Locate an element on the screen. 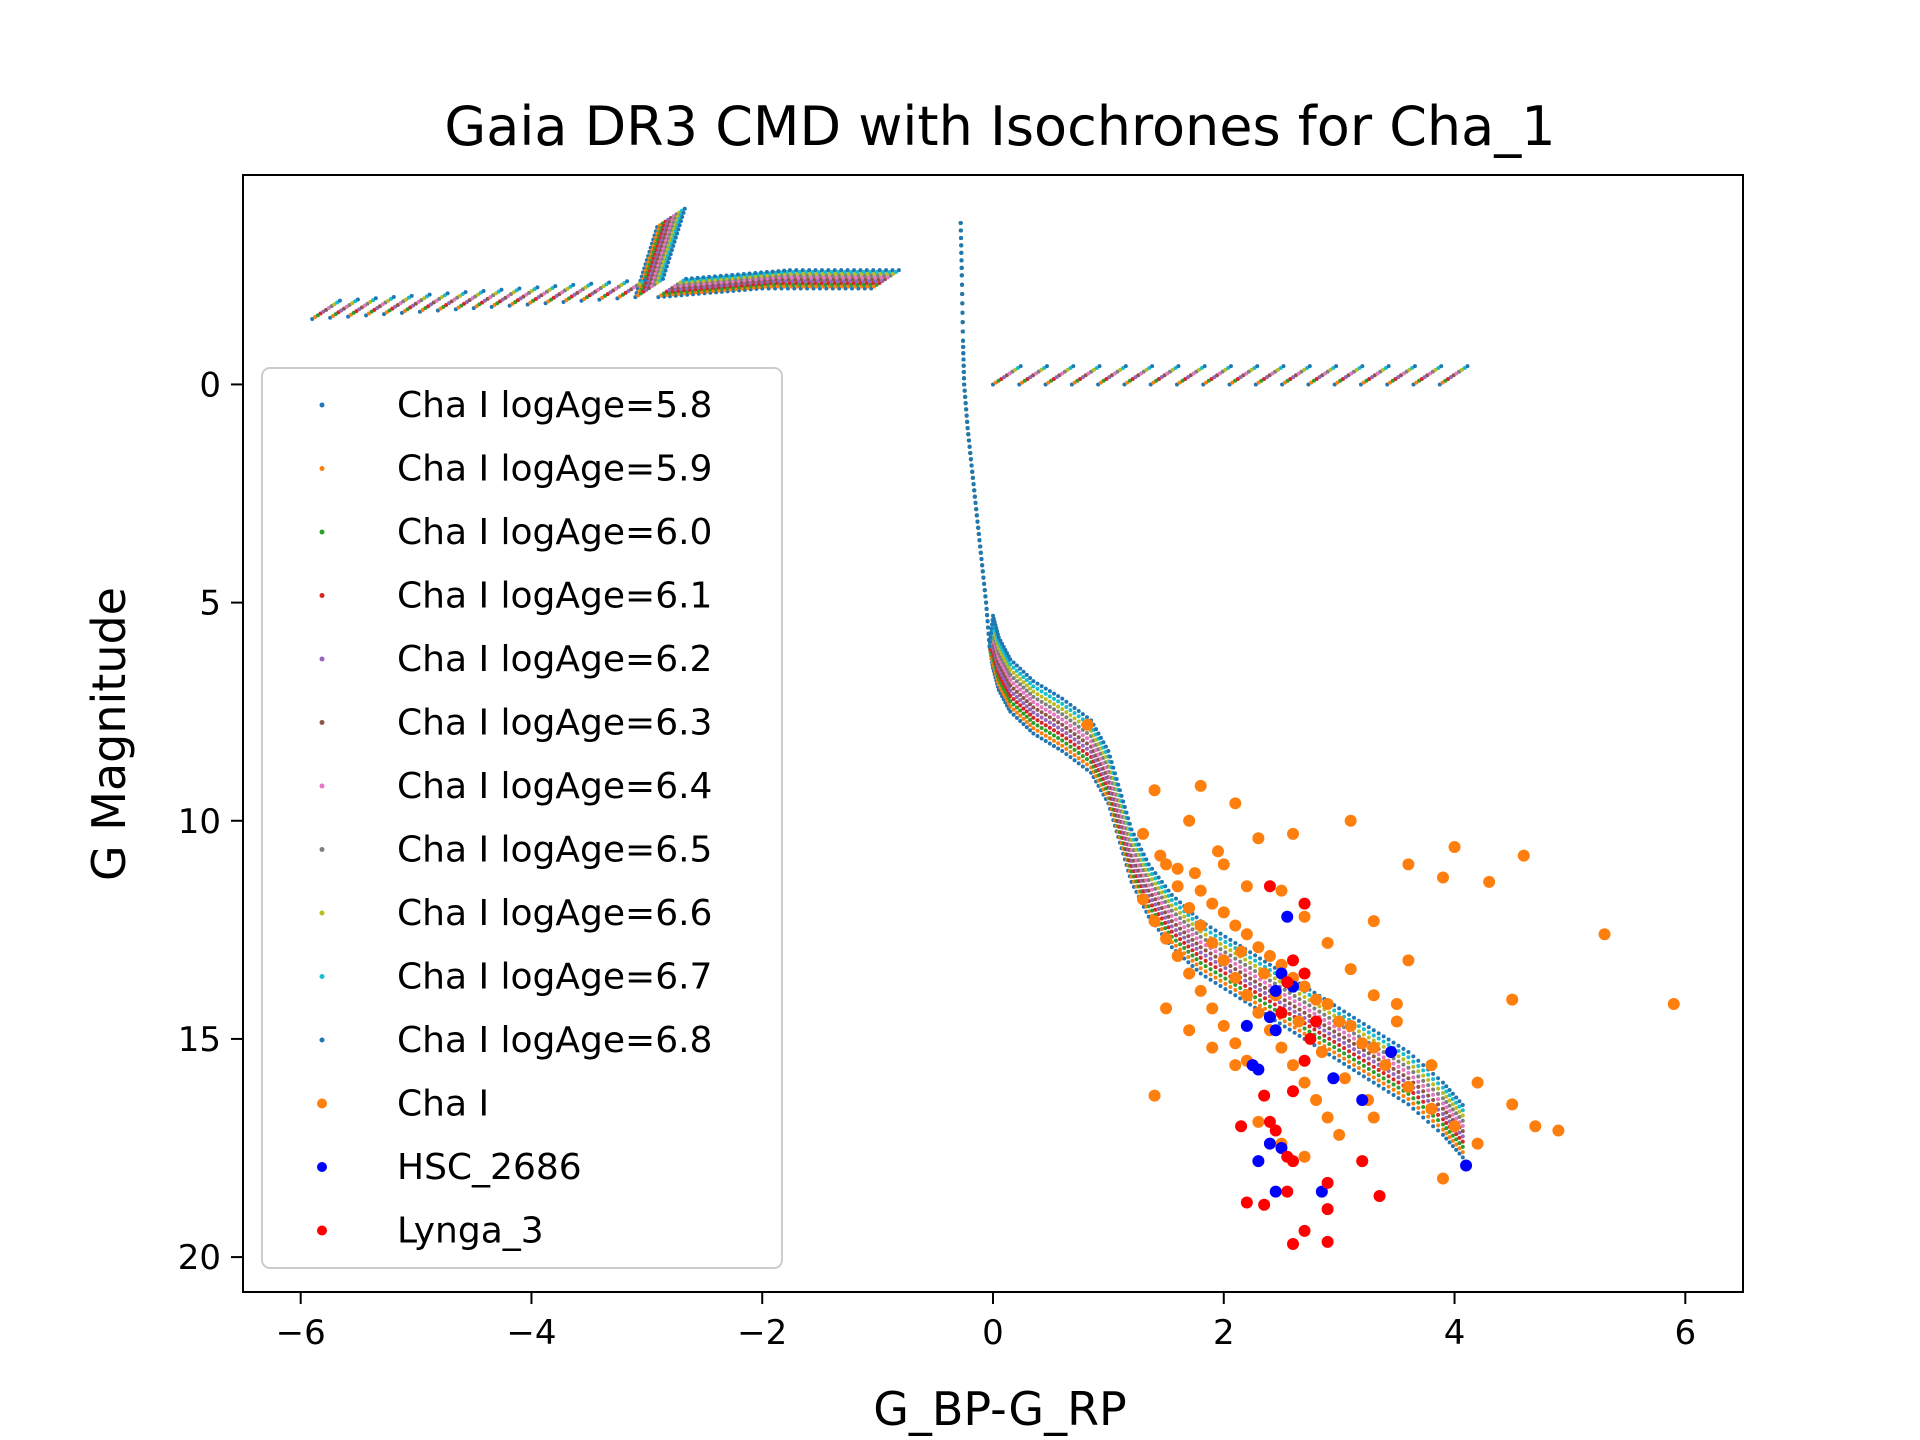 The height and width of the screenshot is (1440, 1920). legend-label: Cha I logAge=5.8 is located at coordinates (554, 405).